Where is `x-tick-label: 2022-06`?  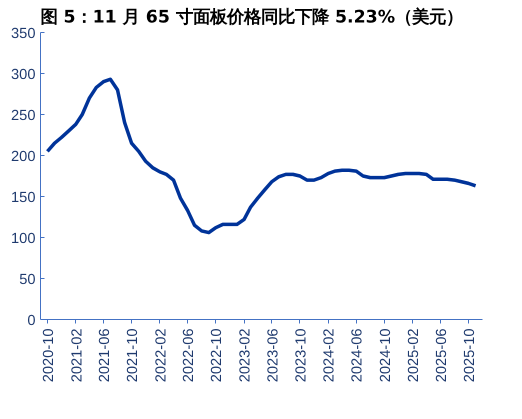 x-tick-label: 2022-06 is located at coordinates (189, 355).